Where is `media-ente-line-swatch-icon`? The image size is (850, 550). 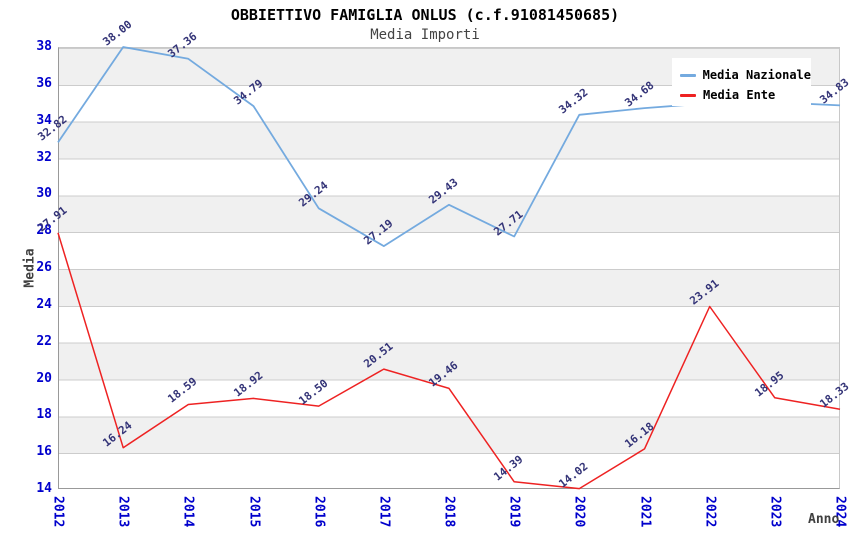
media-ente-line-swatch-icon is located at coordinates (688, 95).